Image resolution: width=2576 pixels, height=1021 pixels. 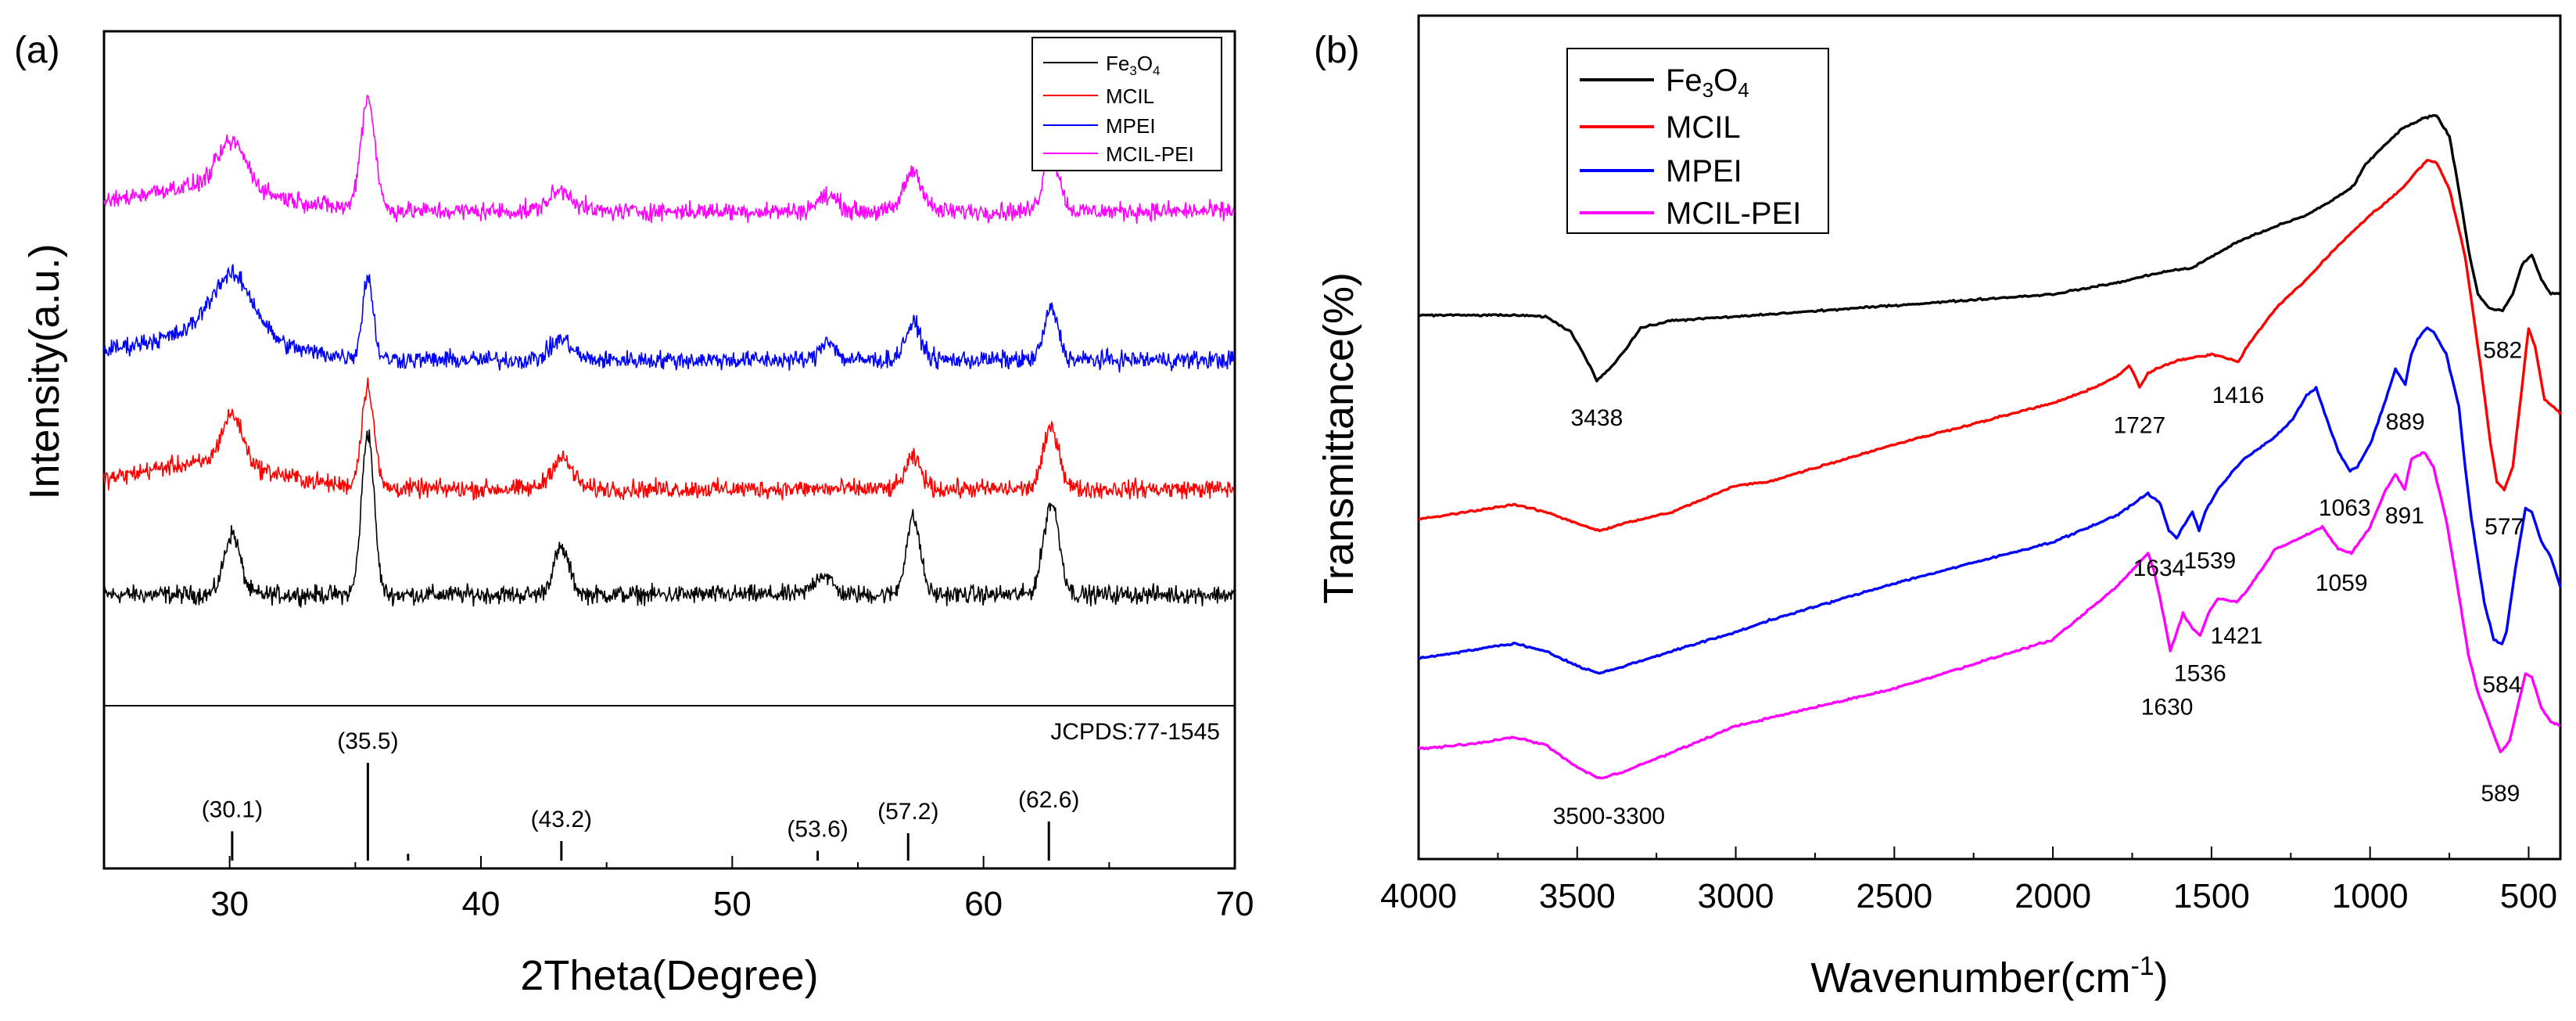 I want to click on peak-label: 891, so click(x=2404, y=516).